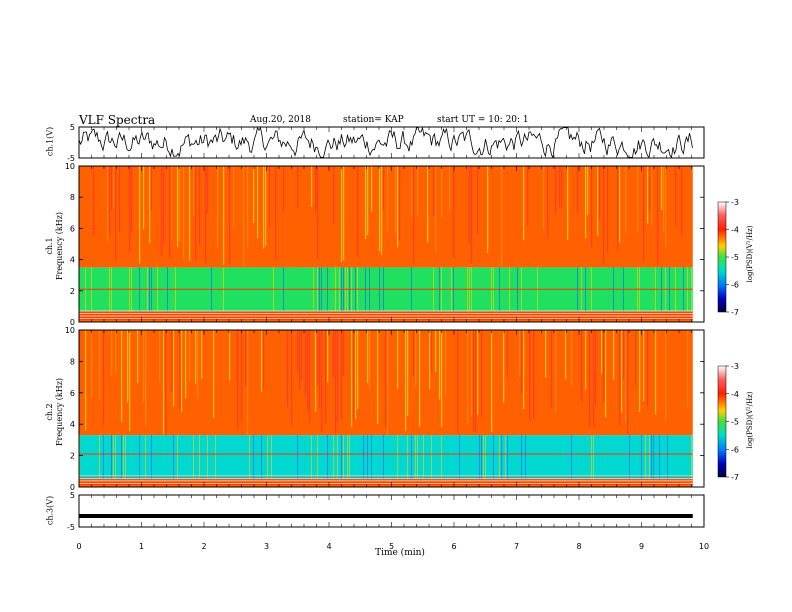 Image resolution: width=792 pixels, height=612 pixels. What do you see at coordinates (78, 546) in the screenshot?
I see `x-tick-label: 0` at bounding box center [78, 546].